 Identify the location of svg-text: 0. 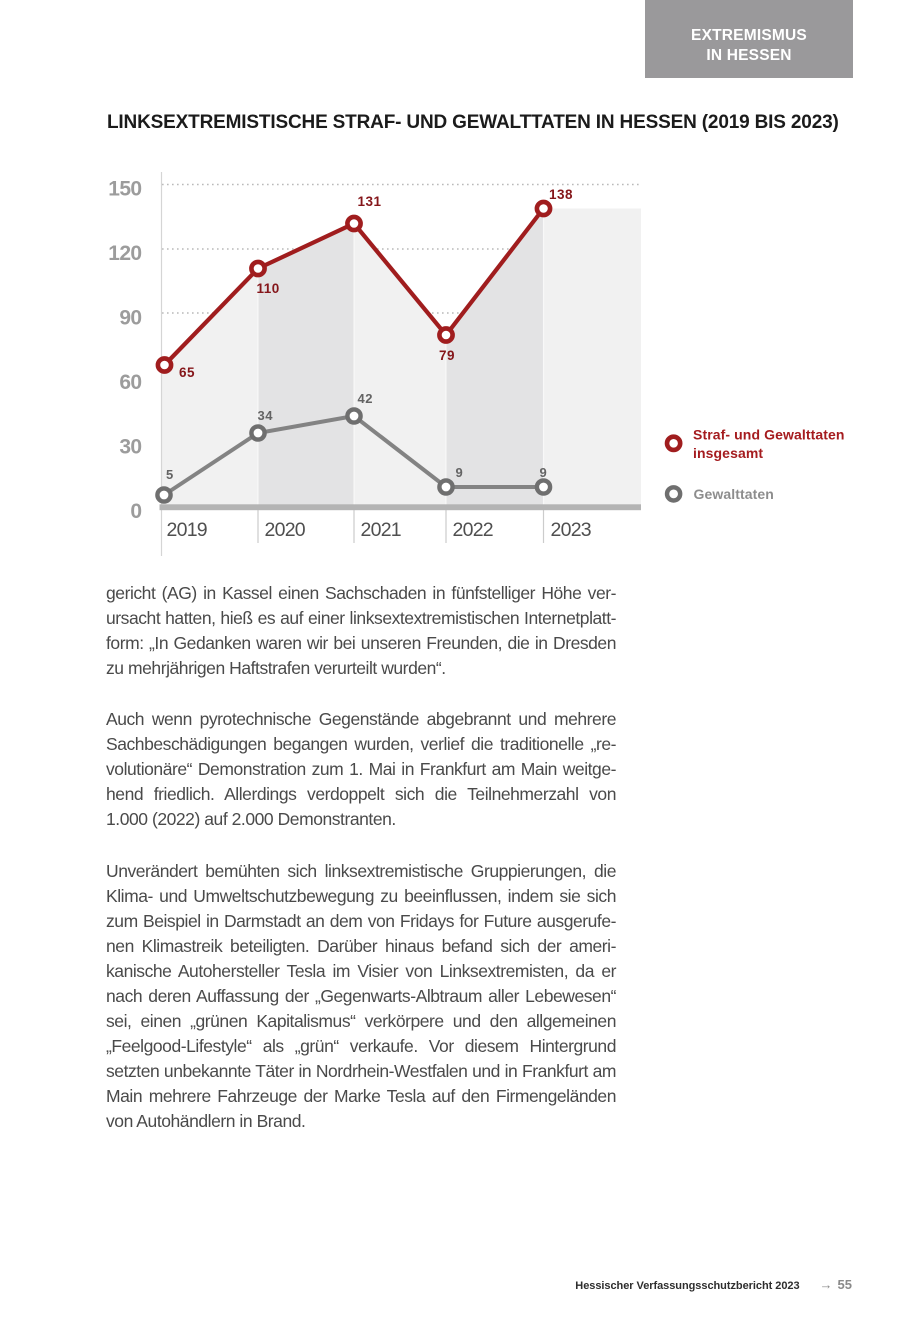
(135, 511).